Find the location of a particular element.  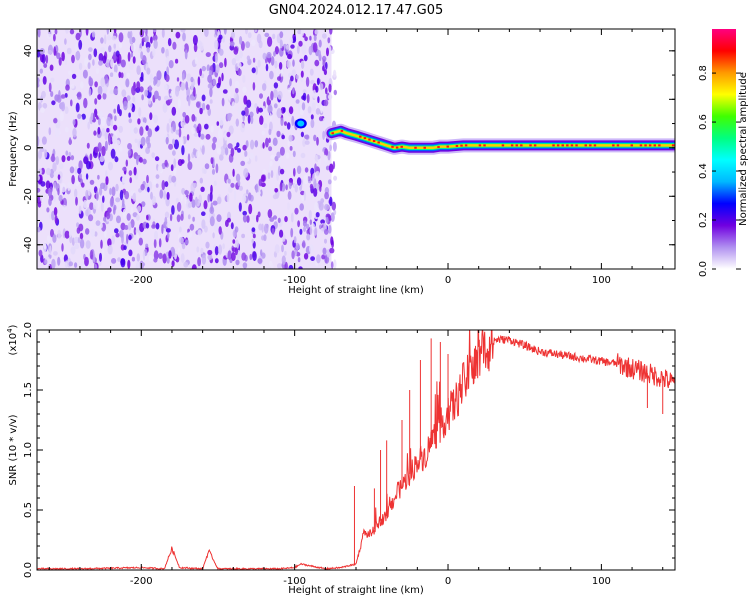

snr-multiplier-base: (x10 is located at coordinates (13, 344).